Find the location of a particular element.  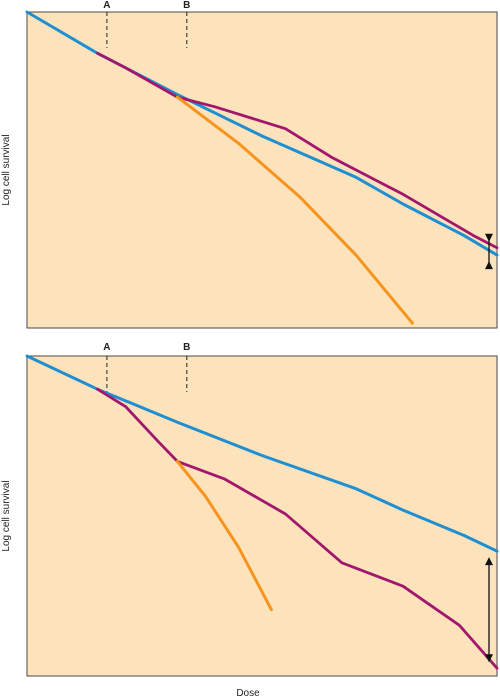

x-axis-label: Dose is located at coordinates (248, 693).